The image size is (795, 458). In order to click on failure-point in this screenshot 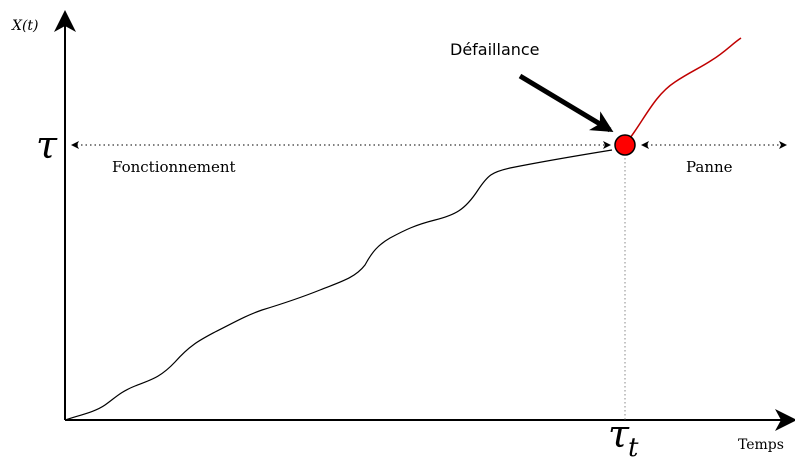, I will do `click(625, 145)`.